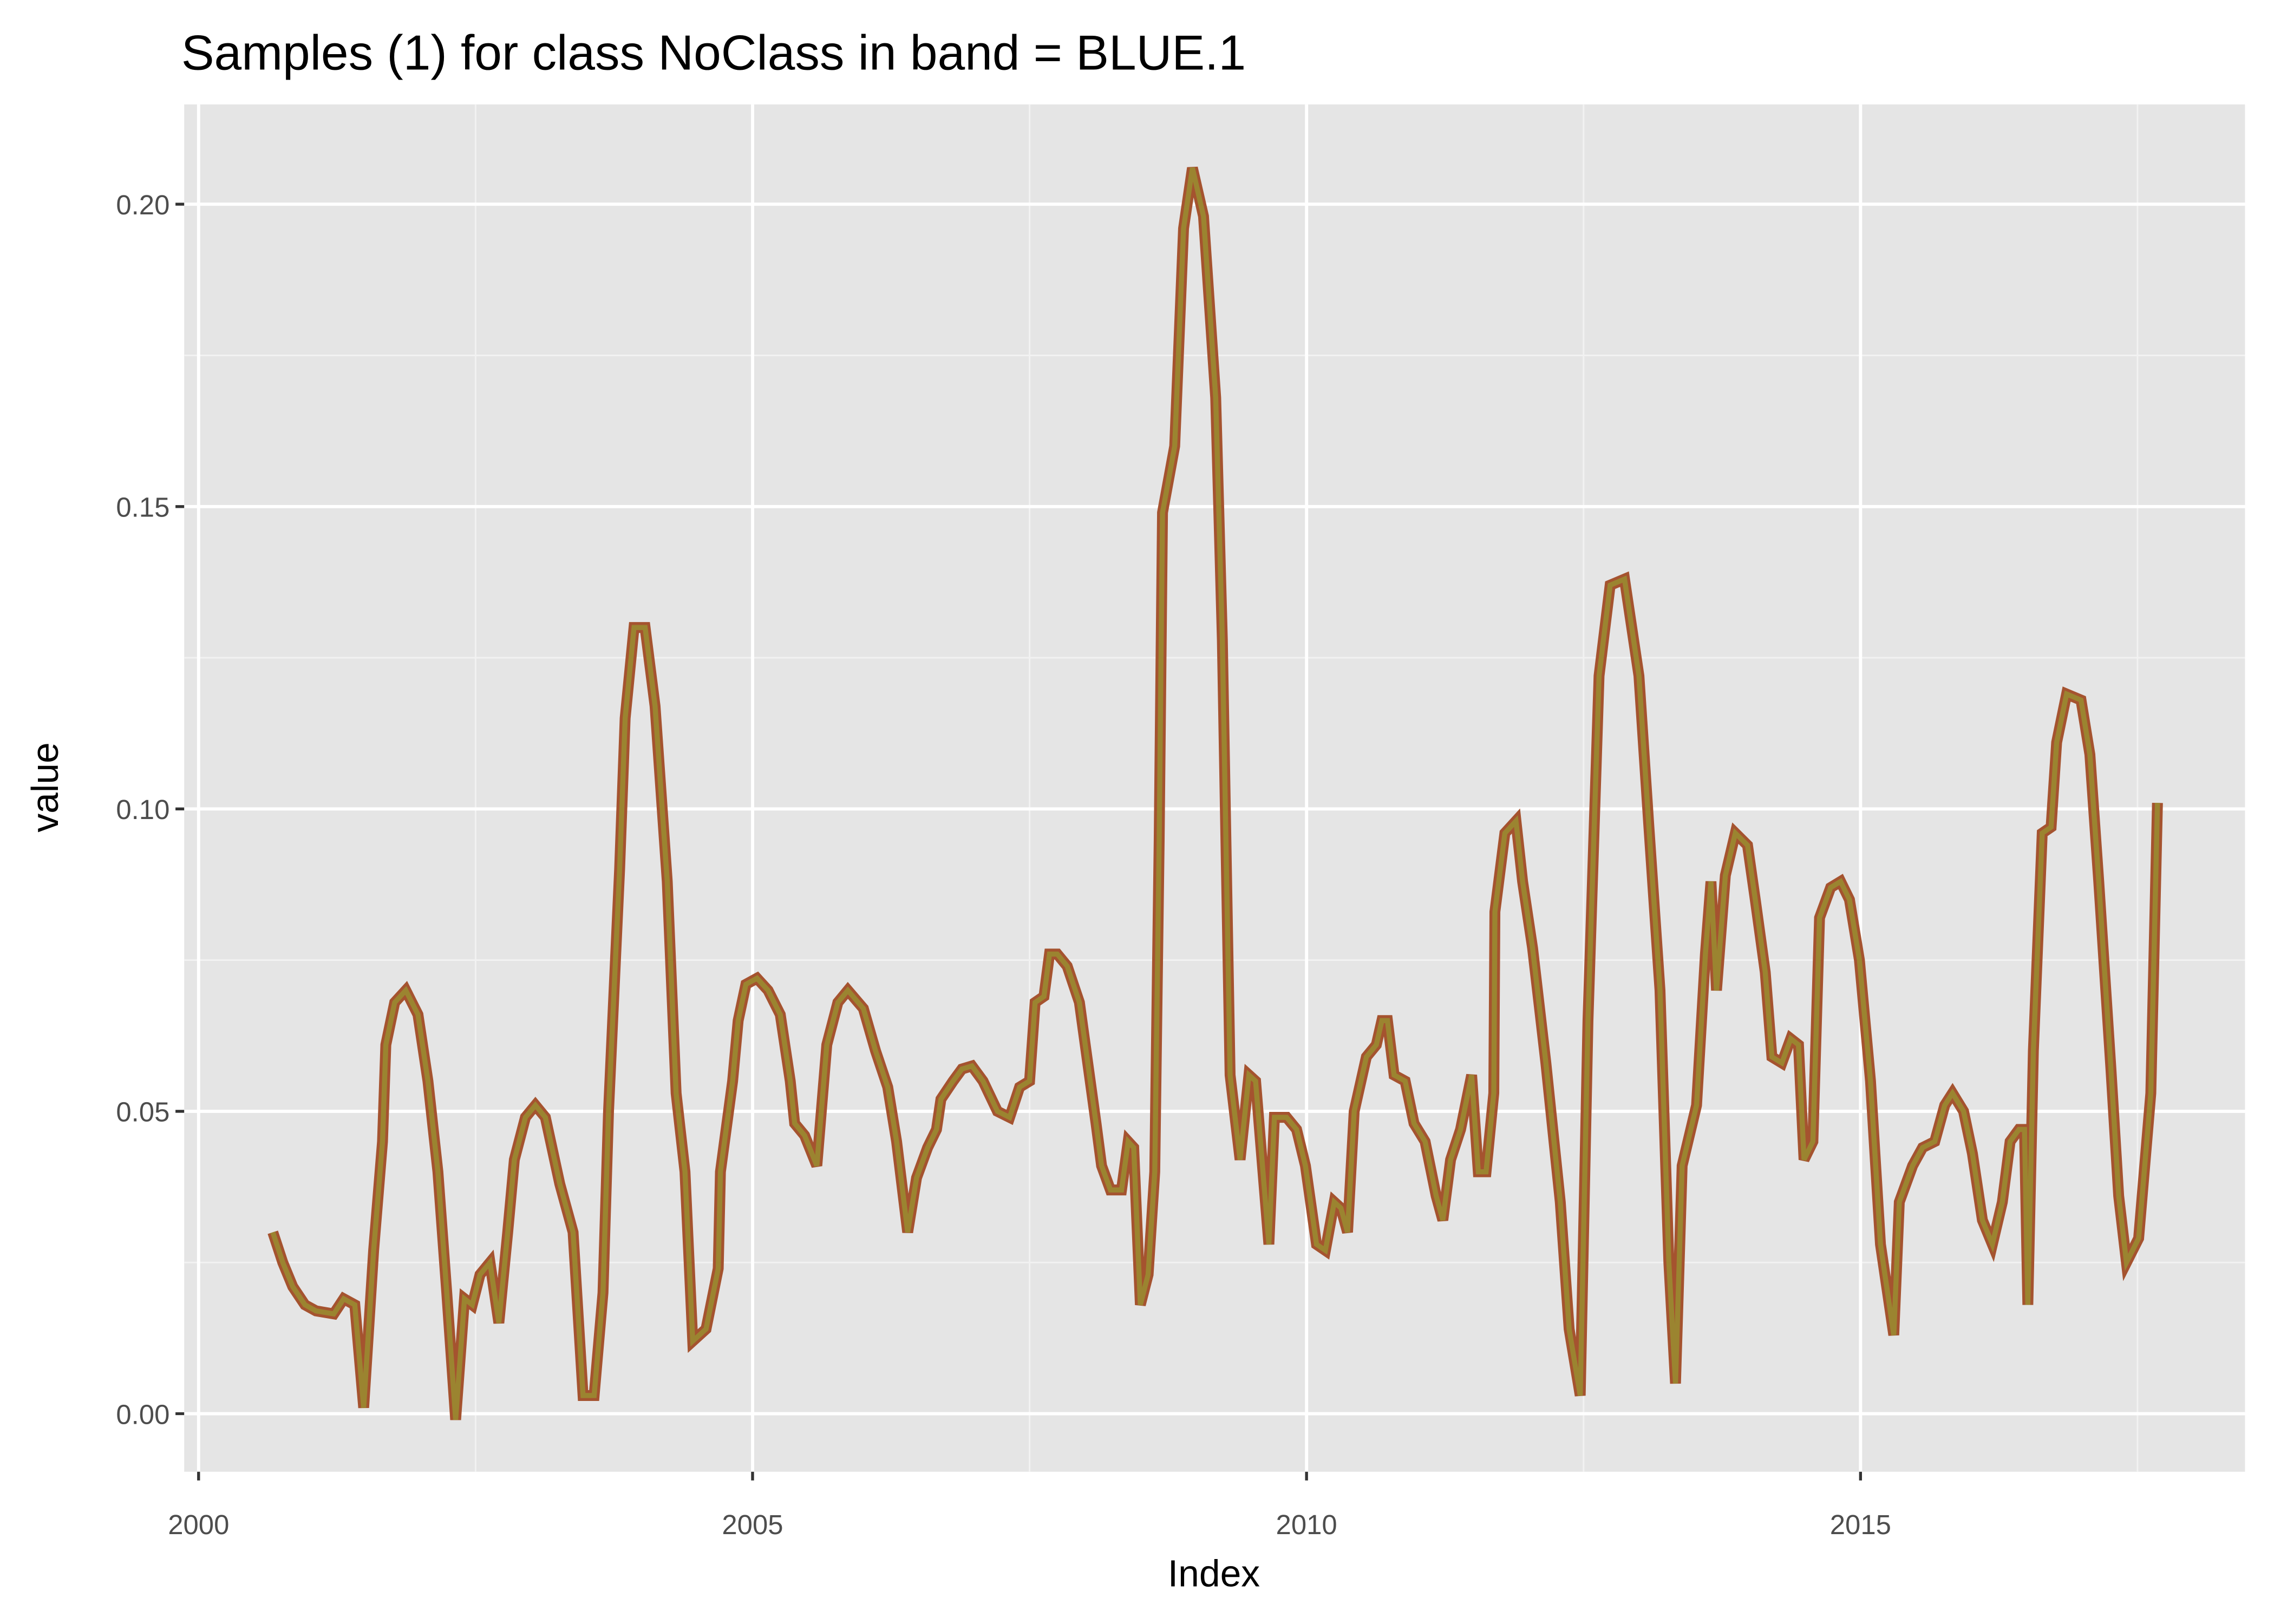  I want to click on y-axis-title: value, so click(45, 787).